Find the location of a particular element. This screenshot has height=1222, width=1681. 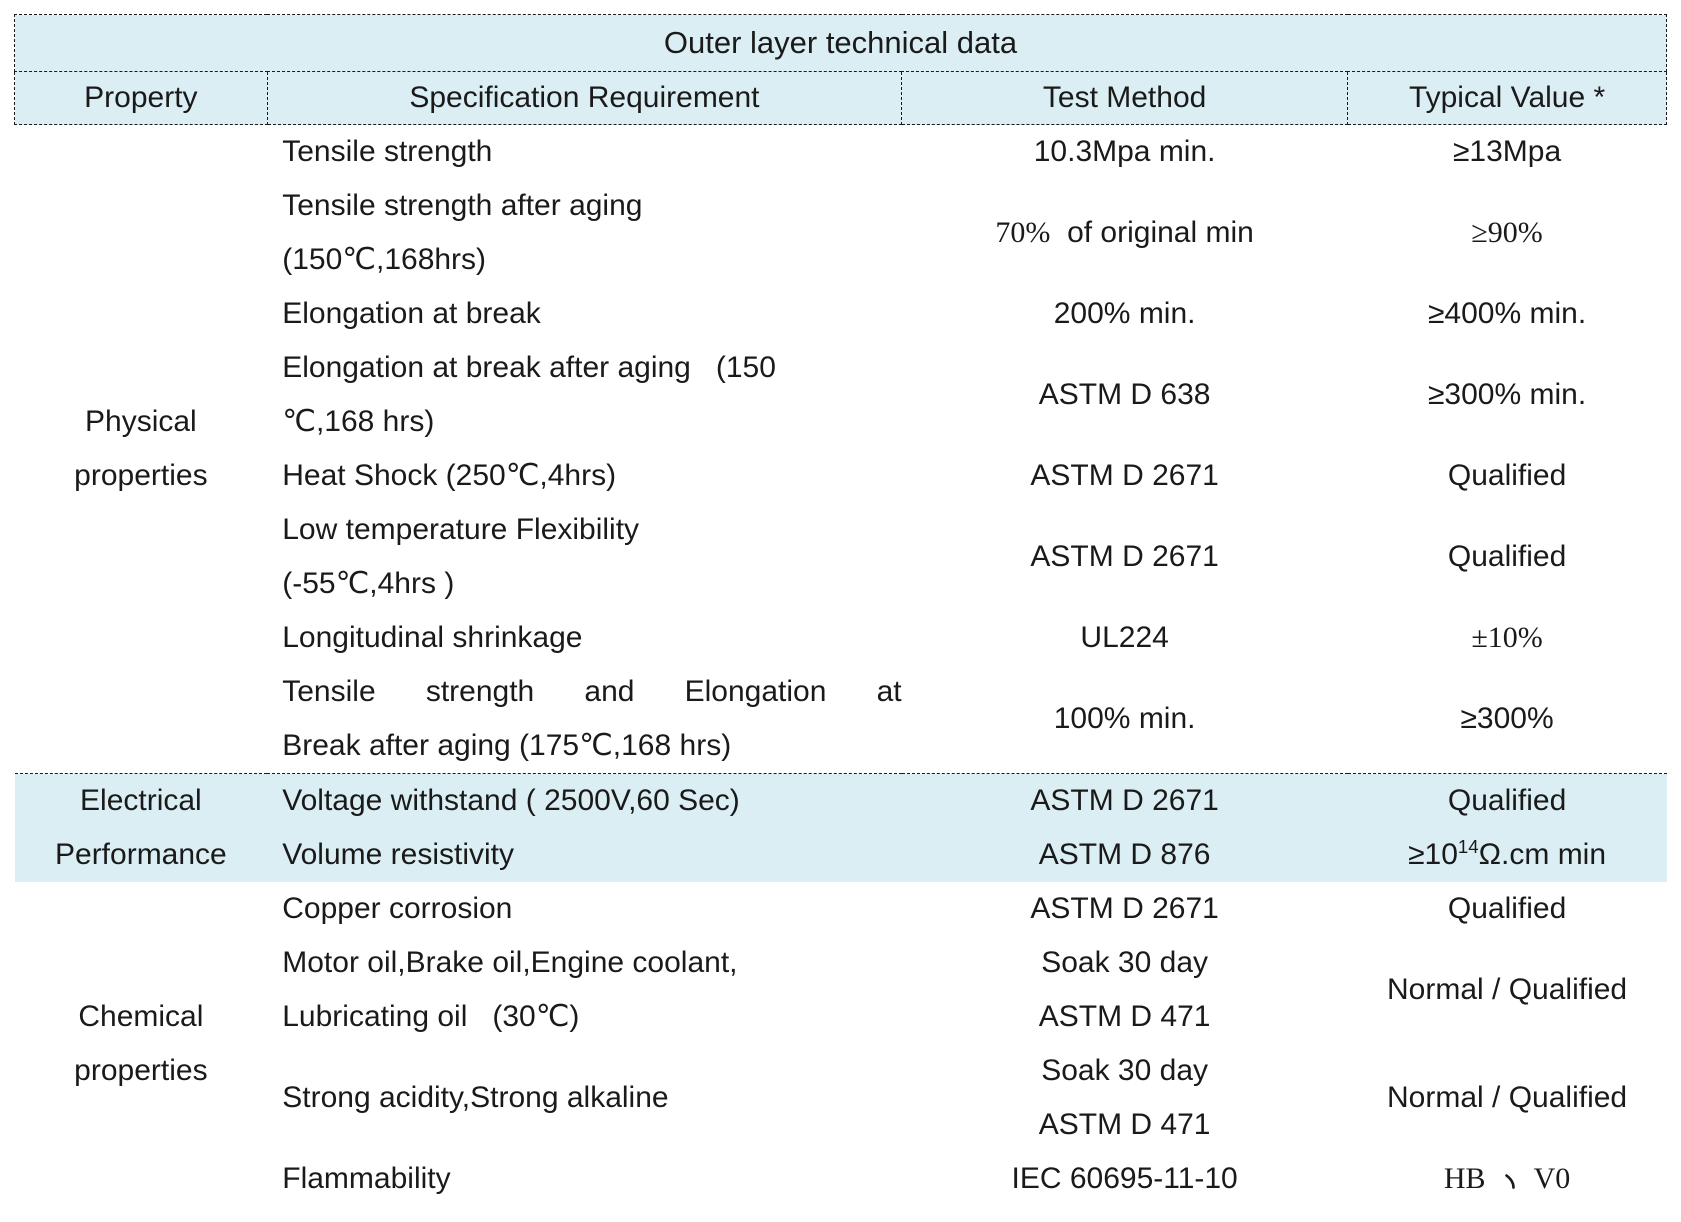

typical-cell: ≥1014Ω.cm min is located at coordinates (1507, 855).